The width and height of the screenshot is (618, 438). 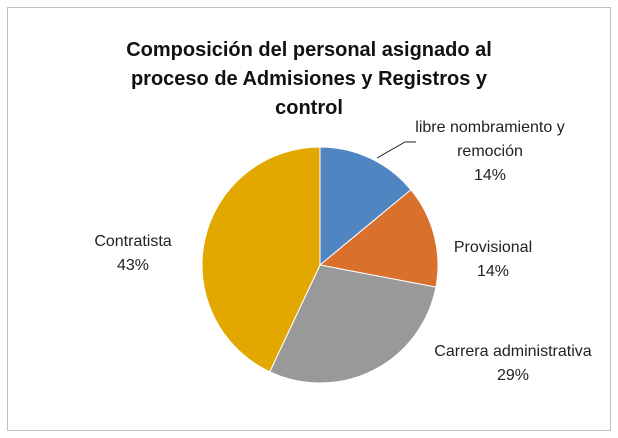 I want to click on slice-value: 43%, so click(x=133, y=265).